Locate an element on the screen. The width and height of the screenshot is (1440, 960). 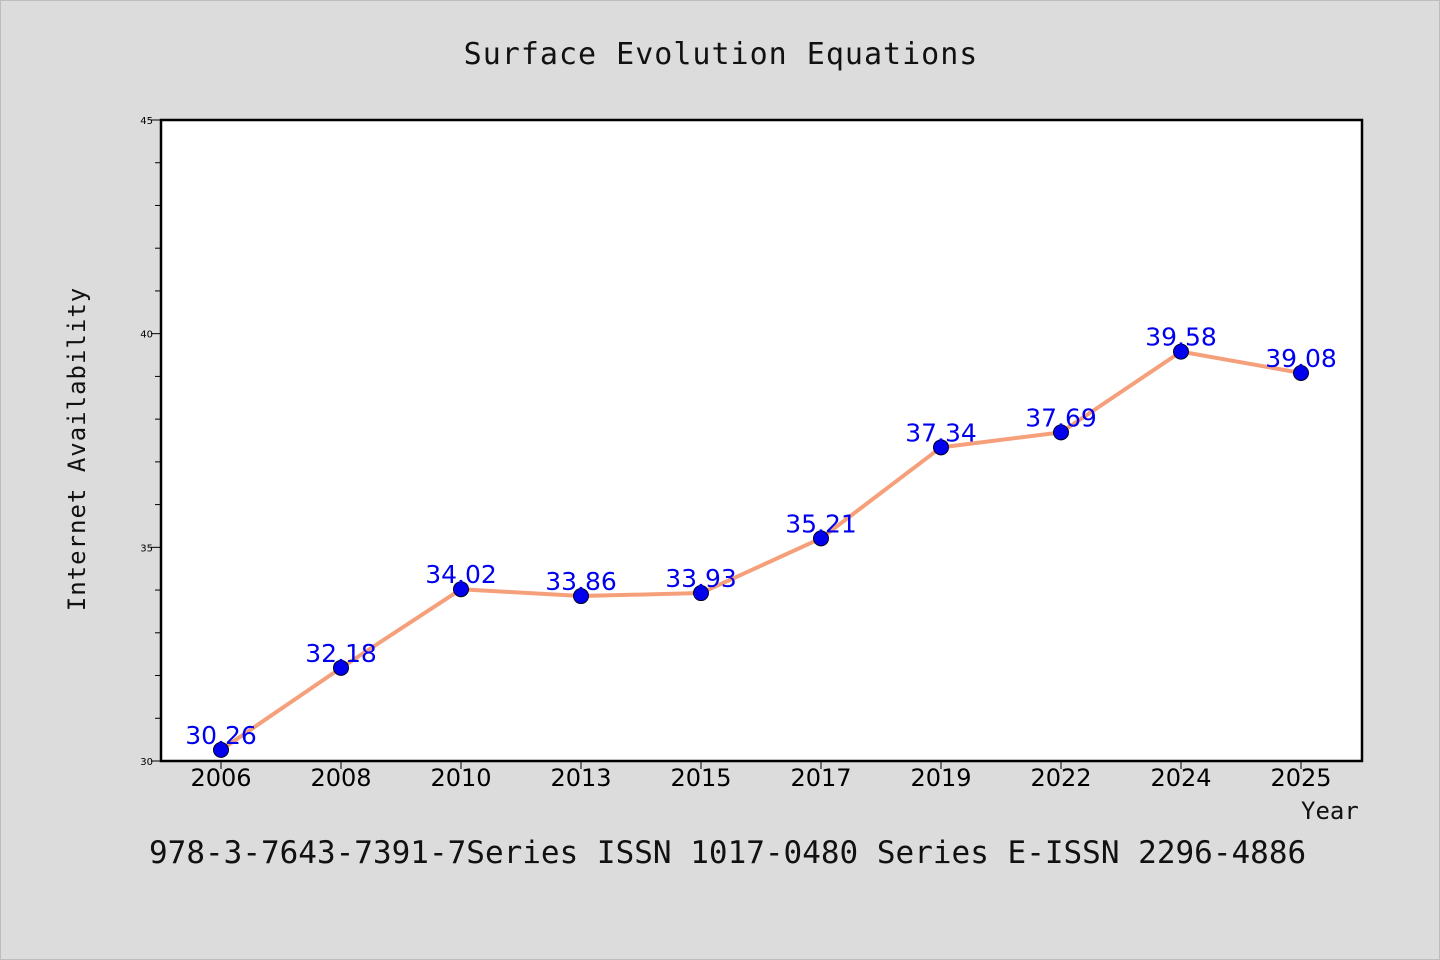
x-tick-label: 2010 is located at coordinates (460, 778).